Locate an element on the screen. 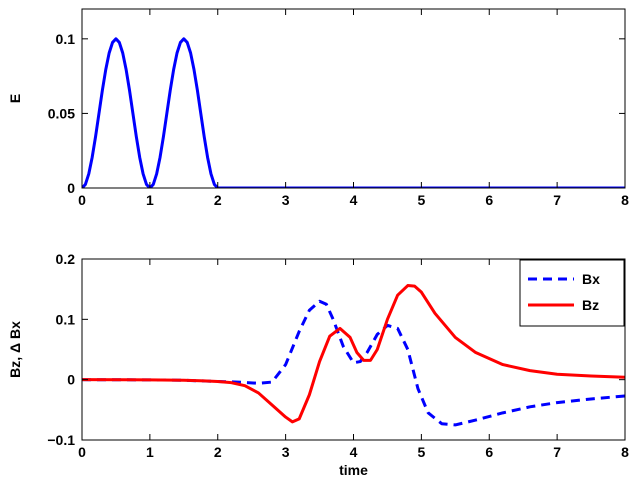 Image resolution: width=633 pixels, height=490 pixels. y-tick-label: 0.05 is located at coordinates (61, 113).